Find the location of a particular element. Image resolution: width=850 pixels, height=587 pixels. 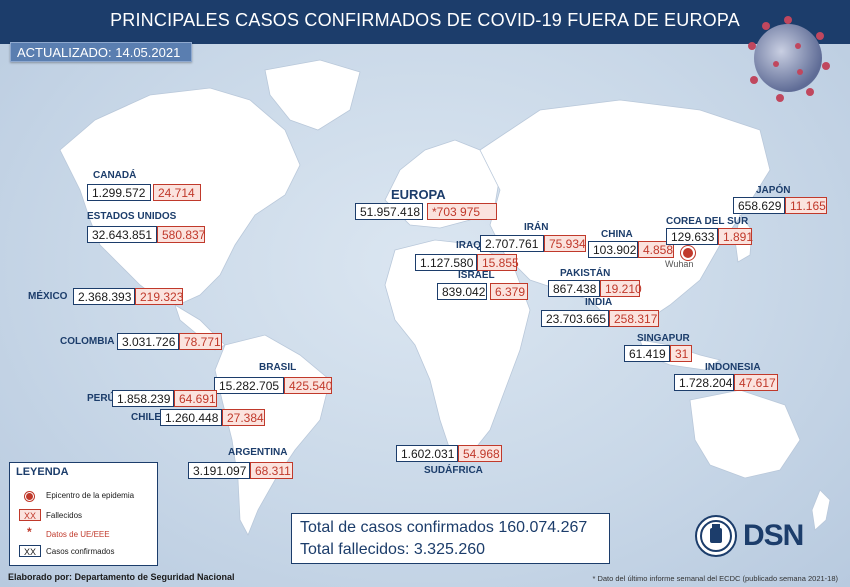

cases-sudafrica: 1.602.031 is located at coordinates (427, 453).